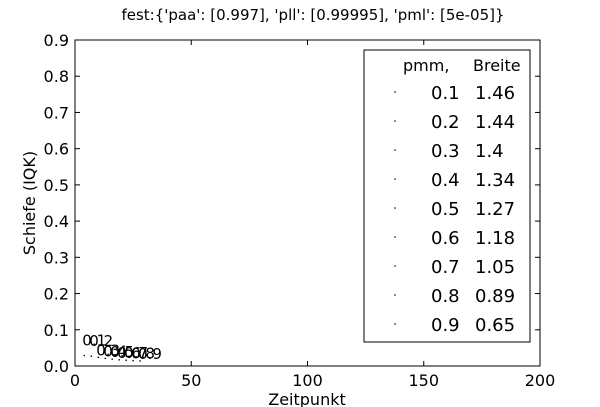  What do you see at coordinates (56, 221) in the screenshot?
I see `y-tick-label: 0.4` at bounding box center [56, 221].